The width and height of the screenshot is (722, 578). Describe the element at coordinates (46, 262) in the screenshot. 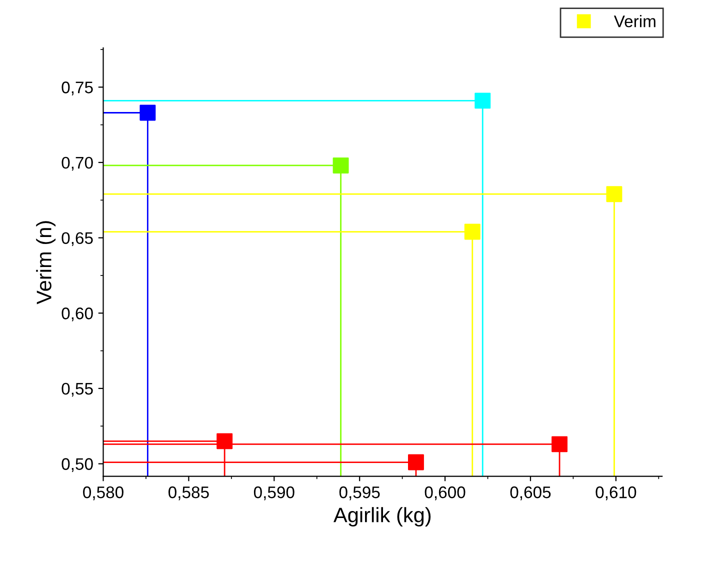

I see `y-axis-title: Verim (n)` at that location.